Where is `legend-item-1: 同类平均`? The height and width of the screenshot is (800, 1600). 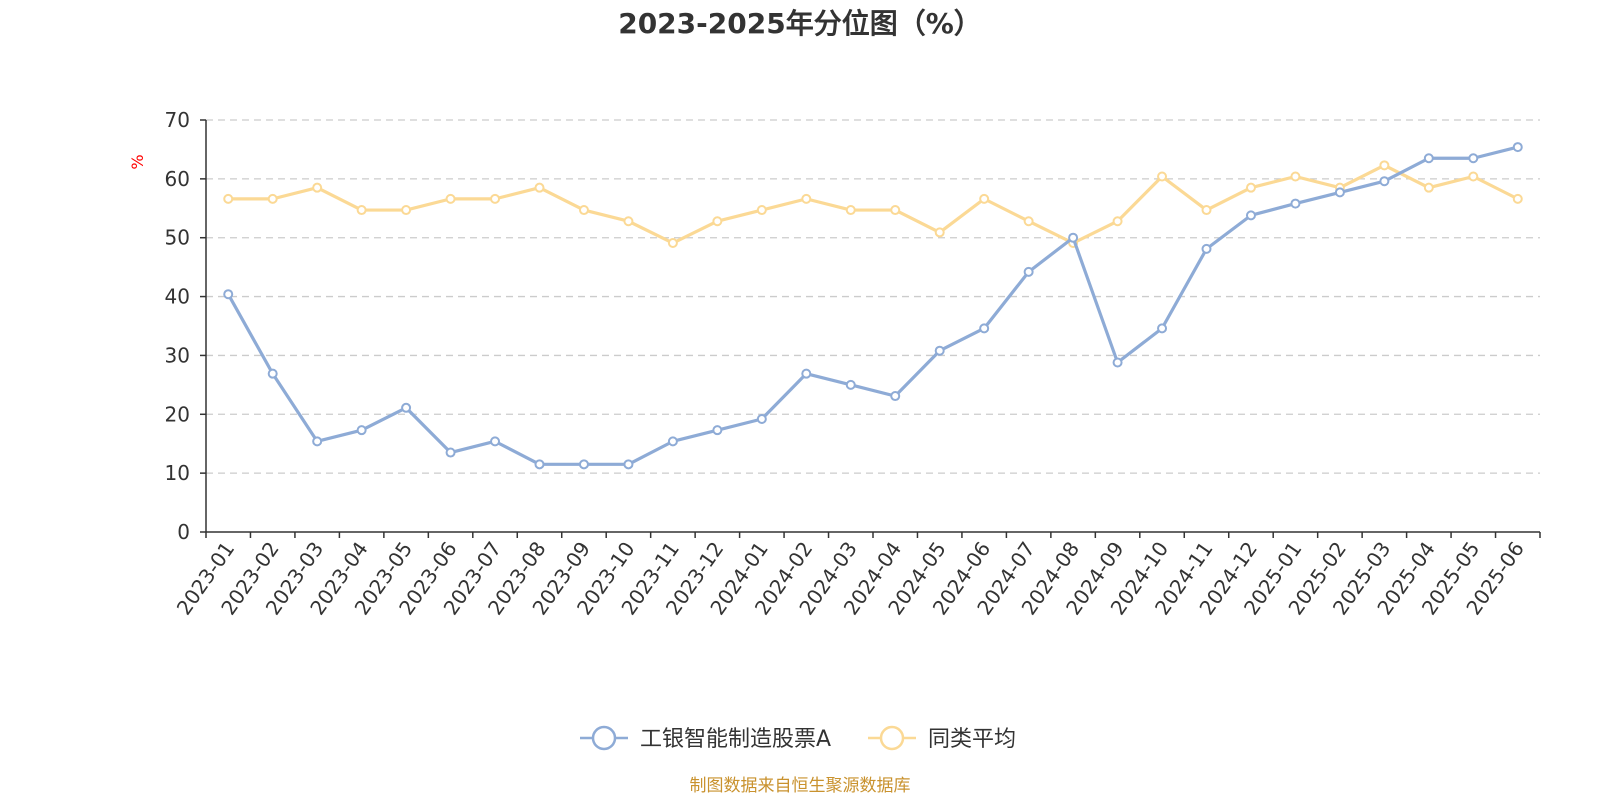 legend-item-1: 同类平均 is located at coordinates (942, 738).